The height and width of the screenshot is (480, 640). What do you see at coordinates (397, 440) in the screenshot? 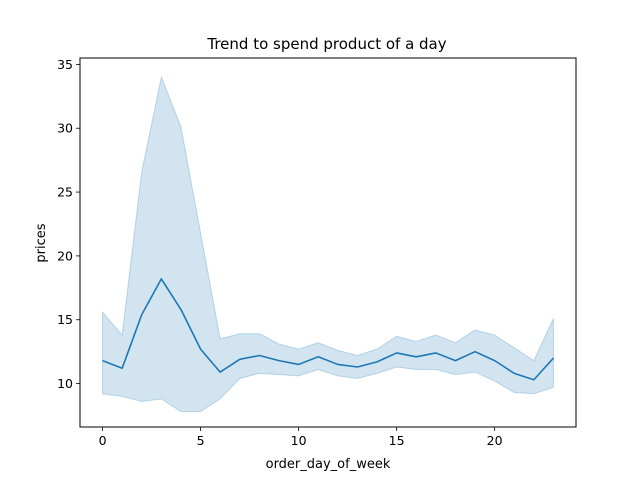
I see `x-tick-label: 15` at bounding box center [397, 440].